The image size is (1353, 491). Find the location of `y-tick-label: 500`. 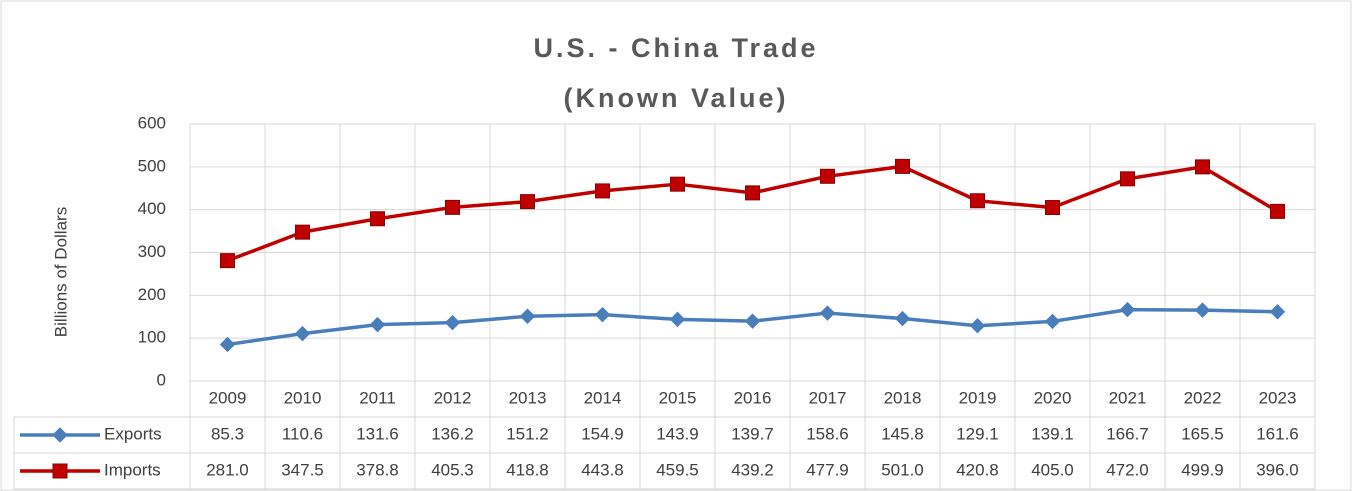

y-tick-label: 500 is located at coordinates (152, 165).